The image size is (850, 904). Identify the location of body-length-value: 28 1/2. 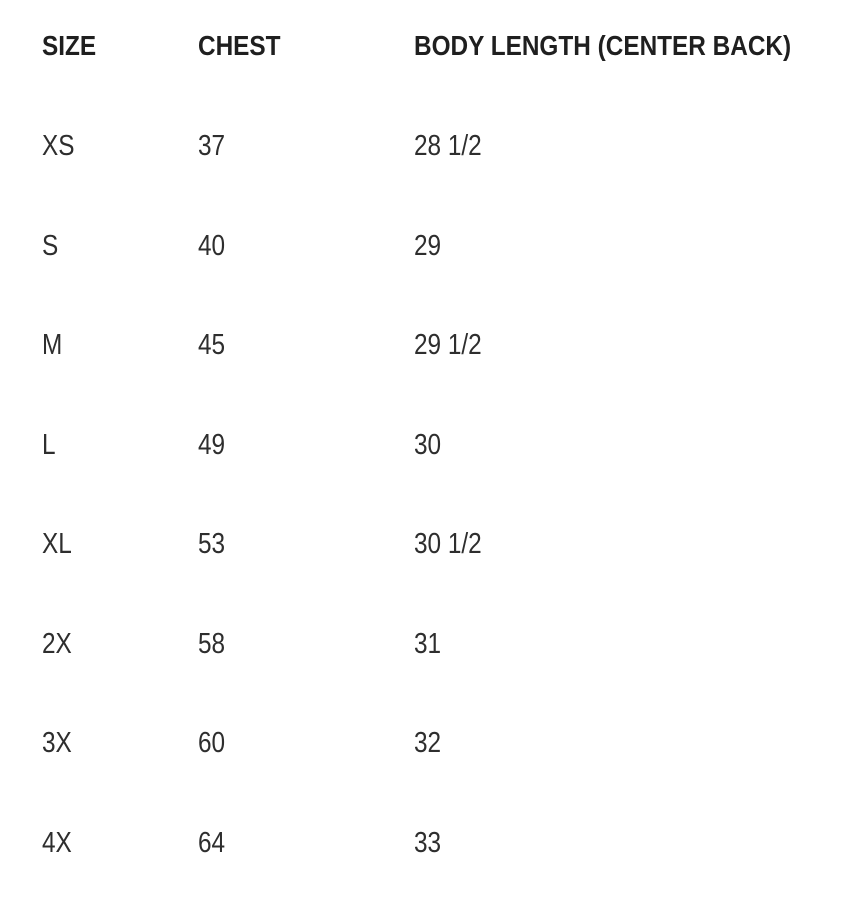
(448, 146).